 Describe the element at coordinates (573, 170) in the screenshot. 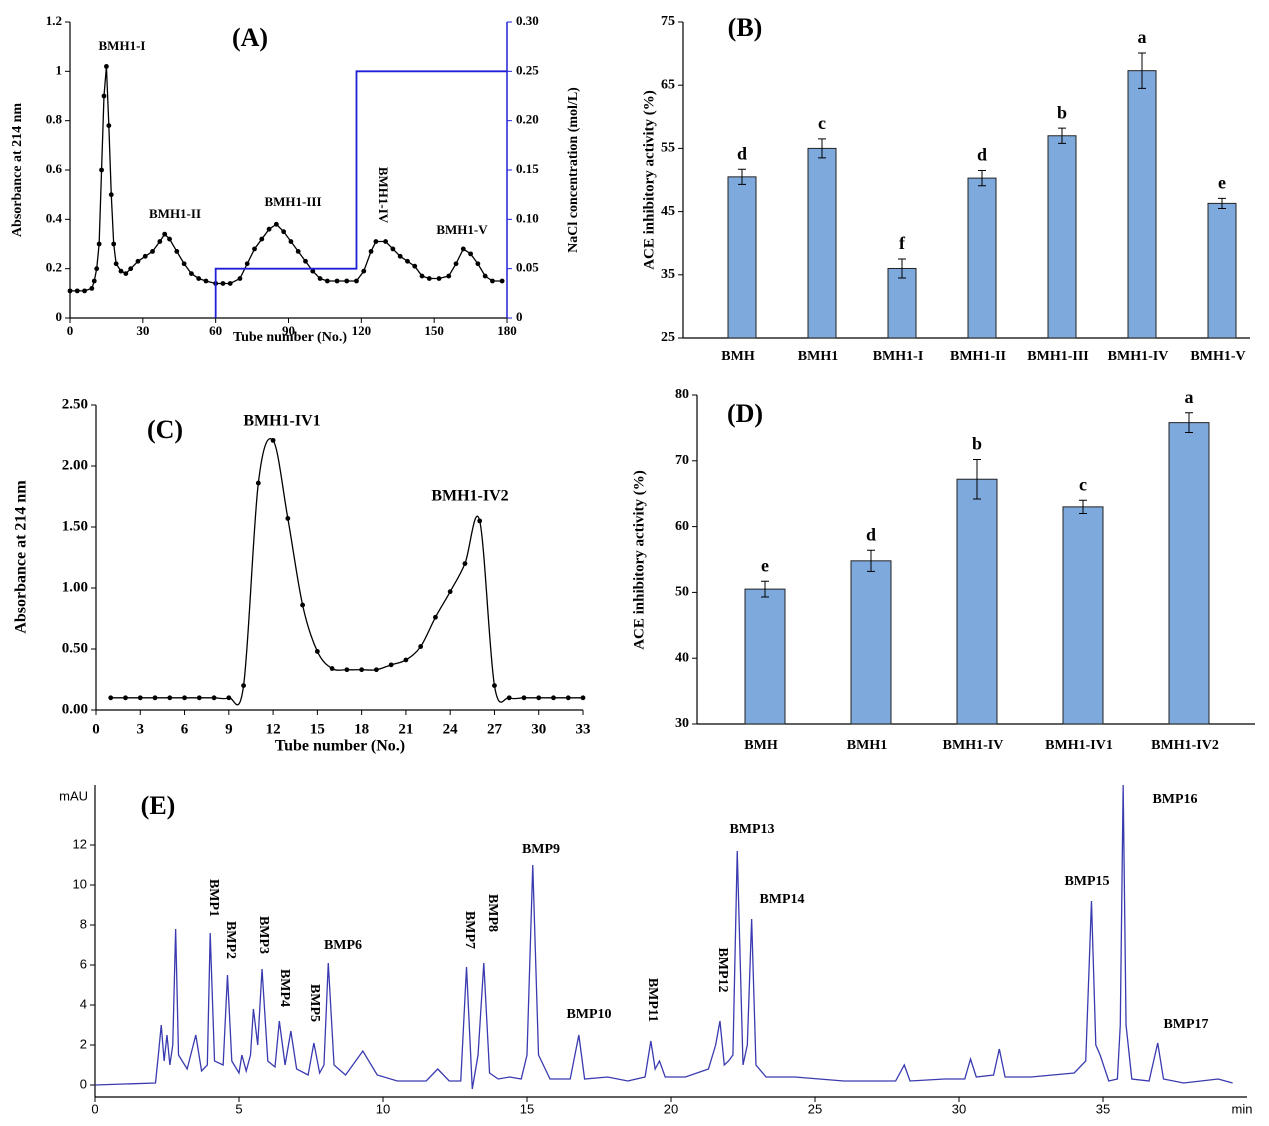

I see `y2-axis-label: NaCl concentration (mol/L)` at that location.